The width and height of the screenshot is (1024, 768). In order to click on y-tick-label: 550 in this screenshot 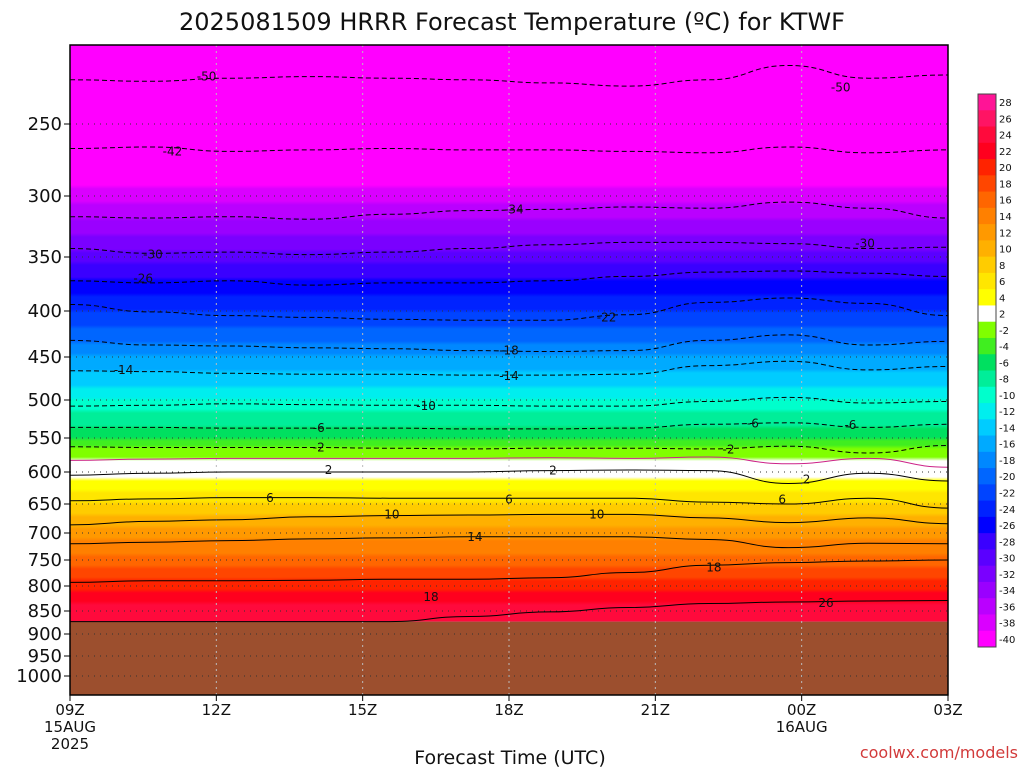, I will do `click(45, 438)`.